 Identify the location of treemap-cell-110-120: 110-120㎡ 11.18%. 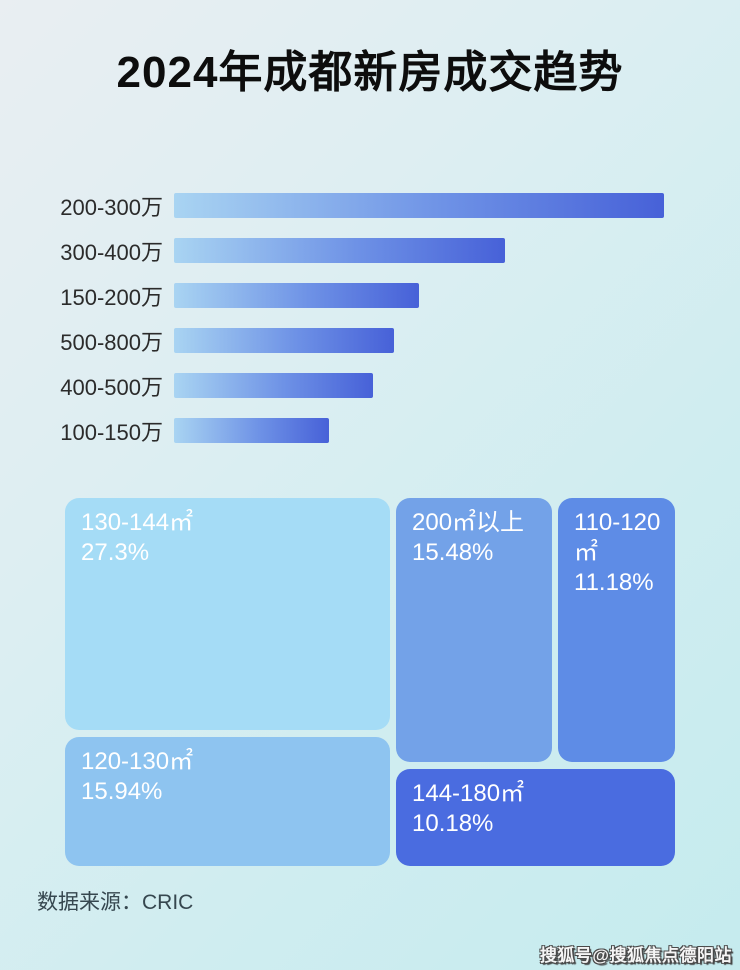
(616, 630).